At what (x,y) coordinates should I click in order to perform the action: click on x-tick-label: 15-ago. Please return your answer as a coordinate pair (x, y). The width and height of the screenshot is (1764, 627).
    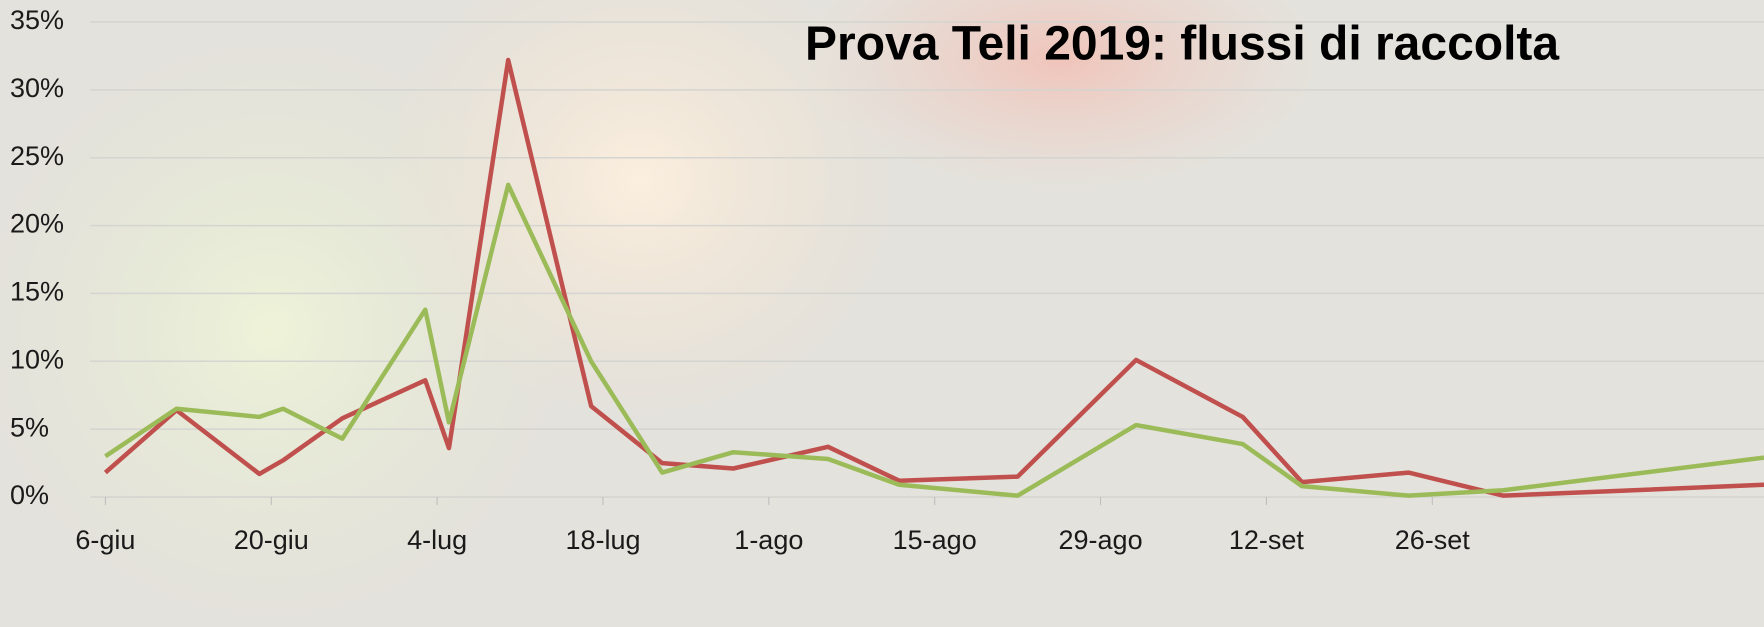
    Looking at the image, I should click on (935, 540).